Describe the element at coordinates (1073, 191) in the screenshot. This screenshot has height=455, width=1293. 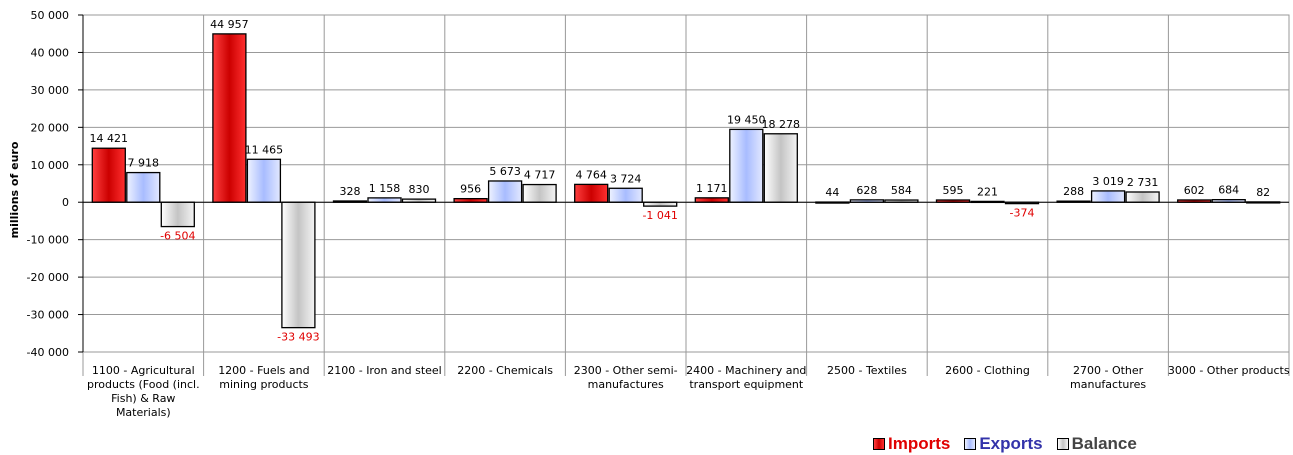
I see `data-label-imports: 288` at that location.